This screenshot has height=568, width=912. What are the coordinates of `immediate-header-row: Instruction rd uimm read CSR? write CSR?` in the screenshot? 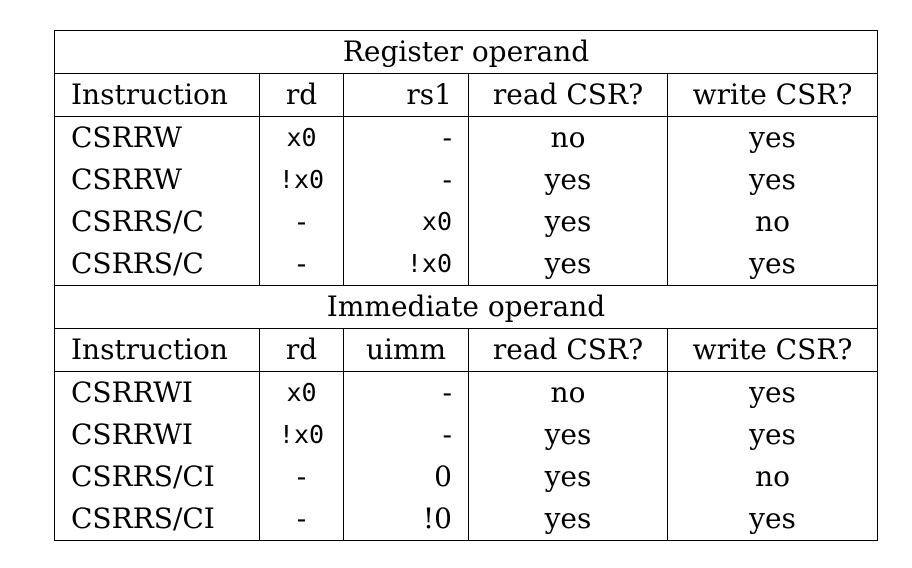 It's located at (466, 350).